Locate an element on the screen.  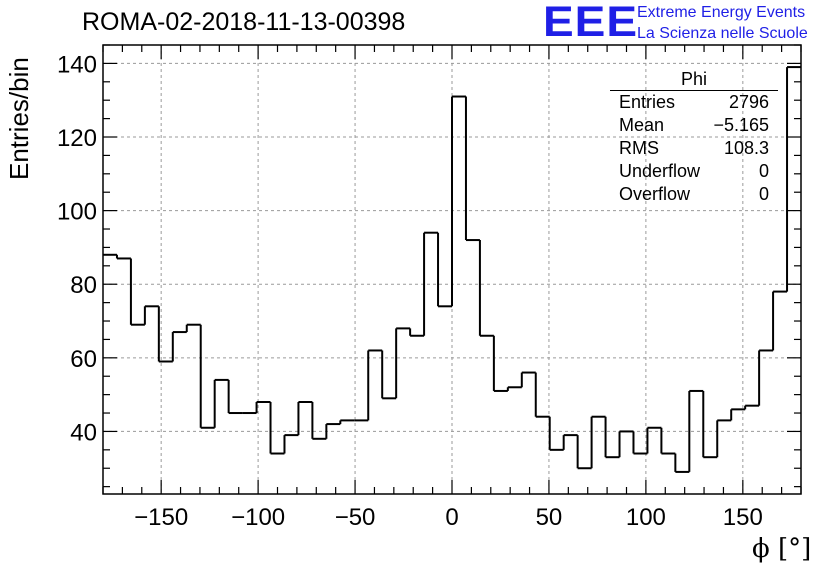
stats-row-underflow: Underflow 0 is located at coordinates (694, 171).